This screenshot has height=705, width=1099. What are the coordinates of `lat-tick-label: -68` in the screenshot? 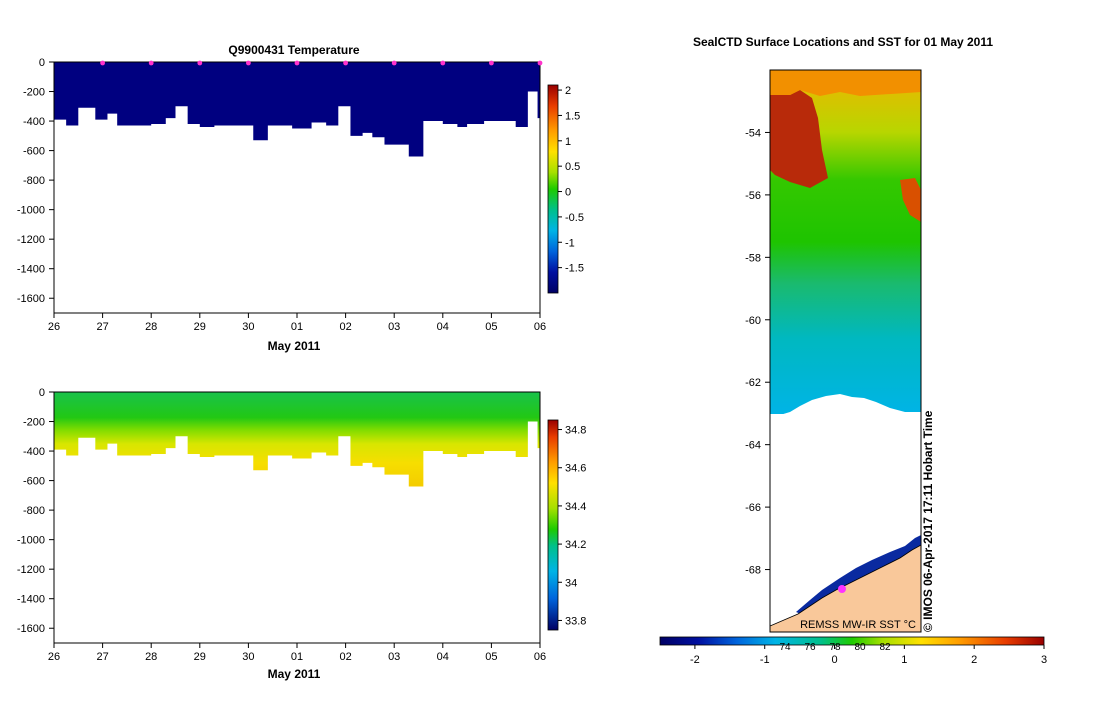 It's located at (753, 571).